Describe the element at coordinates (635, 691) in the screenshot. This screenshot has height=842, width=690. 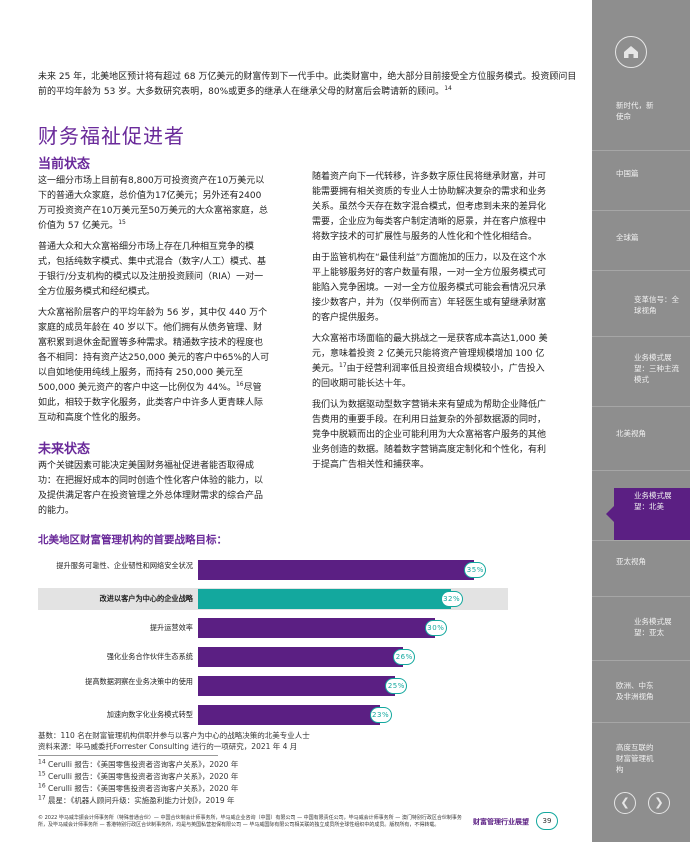
I see `sidebar-item-label: 欧洲、中东及非洲视角` at that location.